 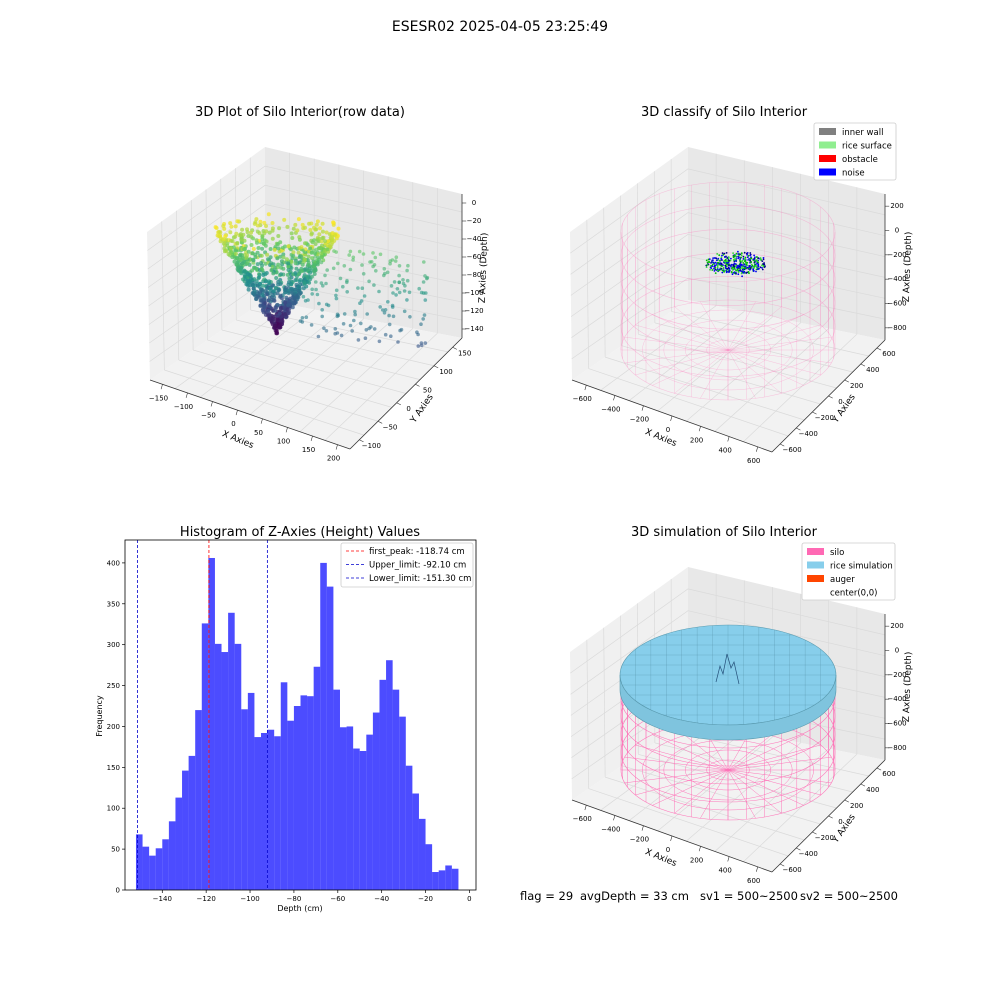 I want to click on floor-pane, so click(x=306, y=374).